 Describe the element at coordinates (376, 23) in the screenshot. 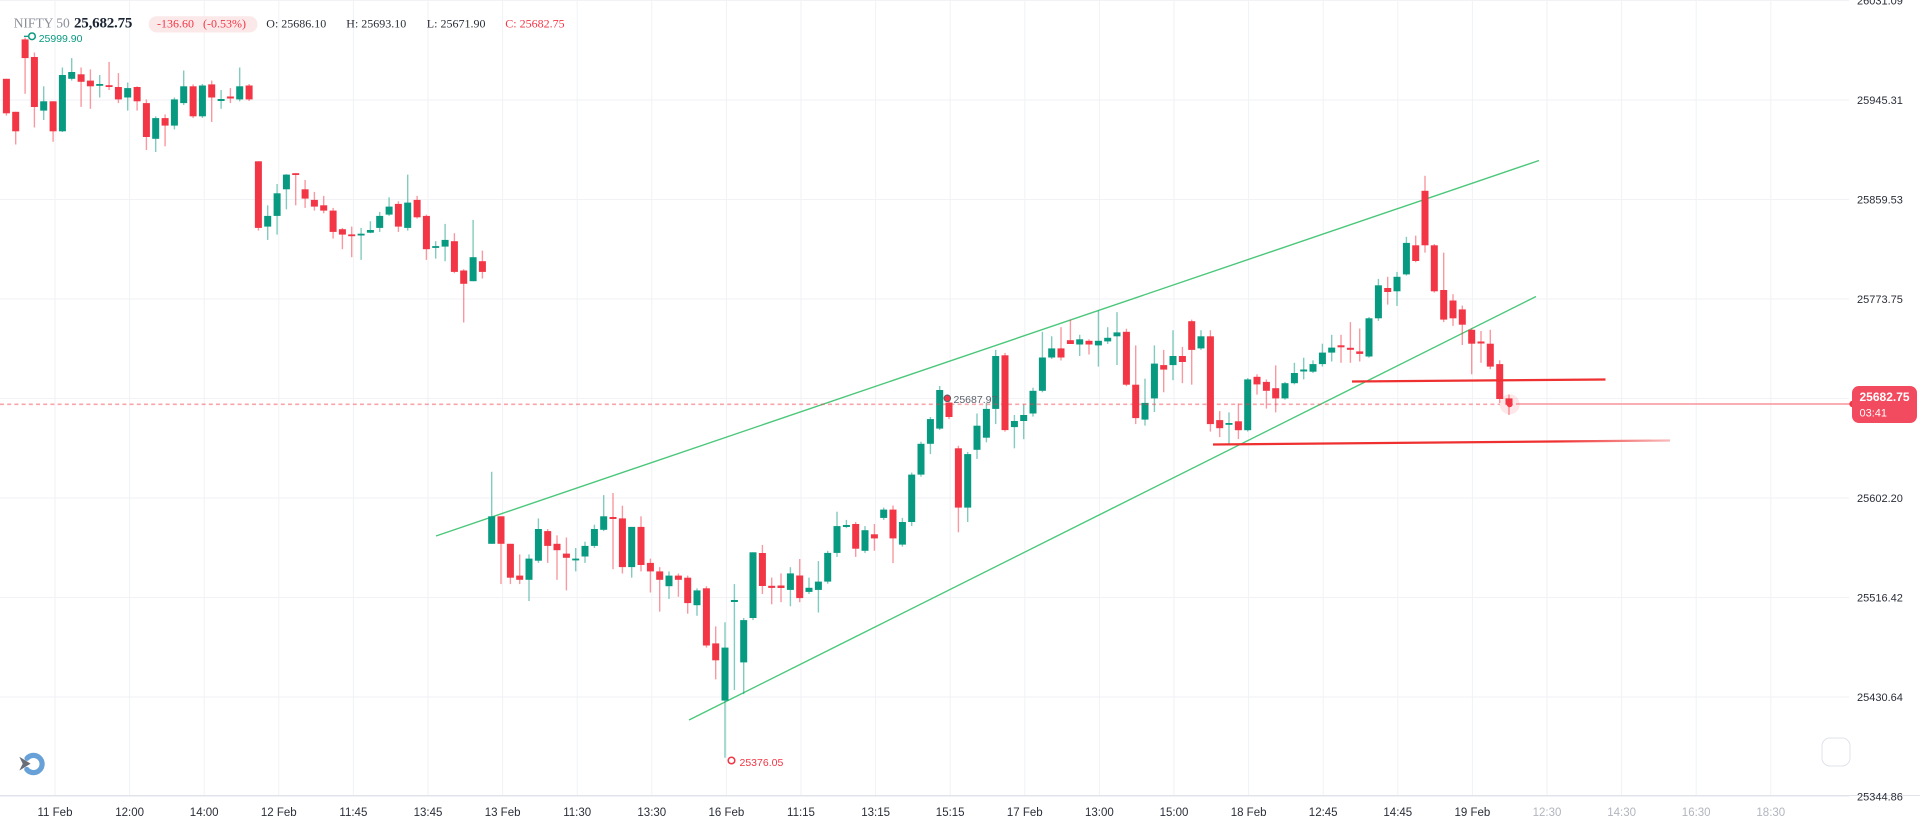

I see `svg-text: H: 25693.10` at that location.